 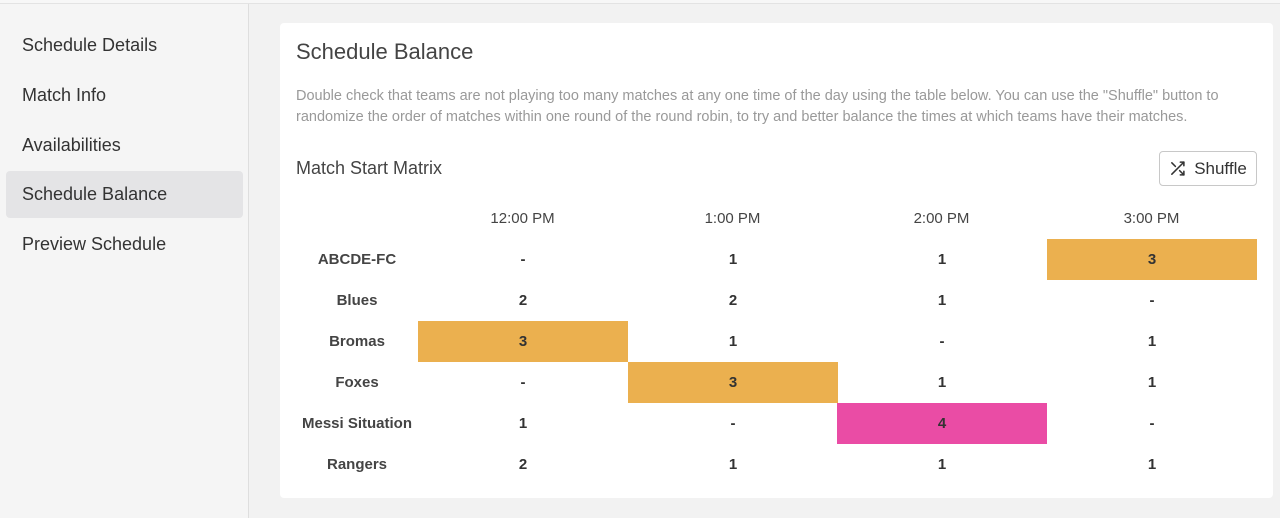 What do you see at coordinates (357, 300) in the screenshot?
I see `row-header: Blues` at bounding box center [357, 300].